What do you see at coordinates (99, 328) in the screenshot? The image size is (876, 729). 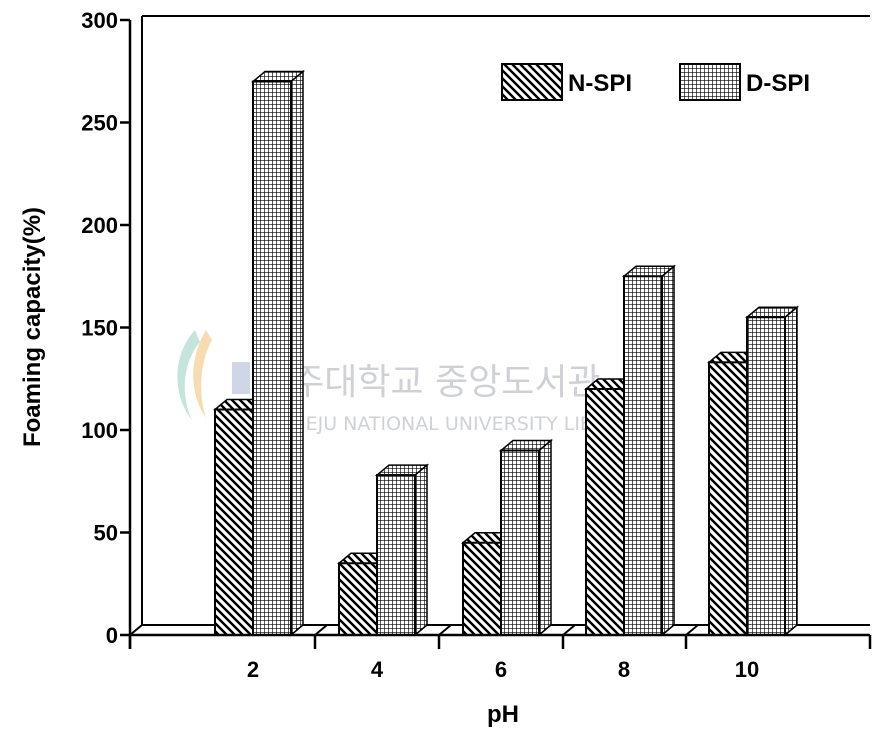 I see `y-tick-label-150: 150` at bounding box center [99, 328].